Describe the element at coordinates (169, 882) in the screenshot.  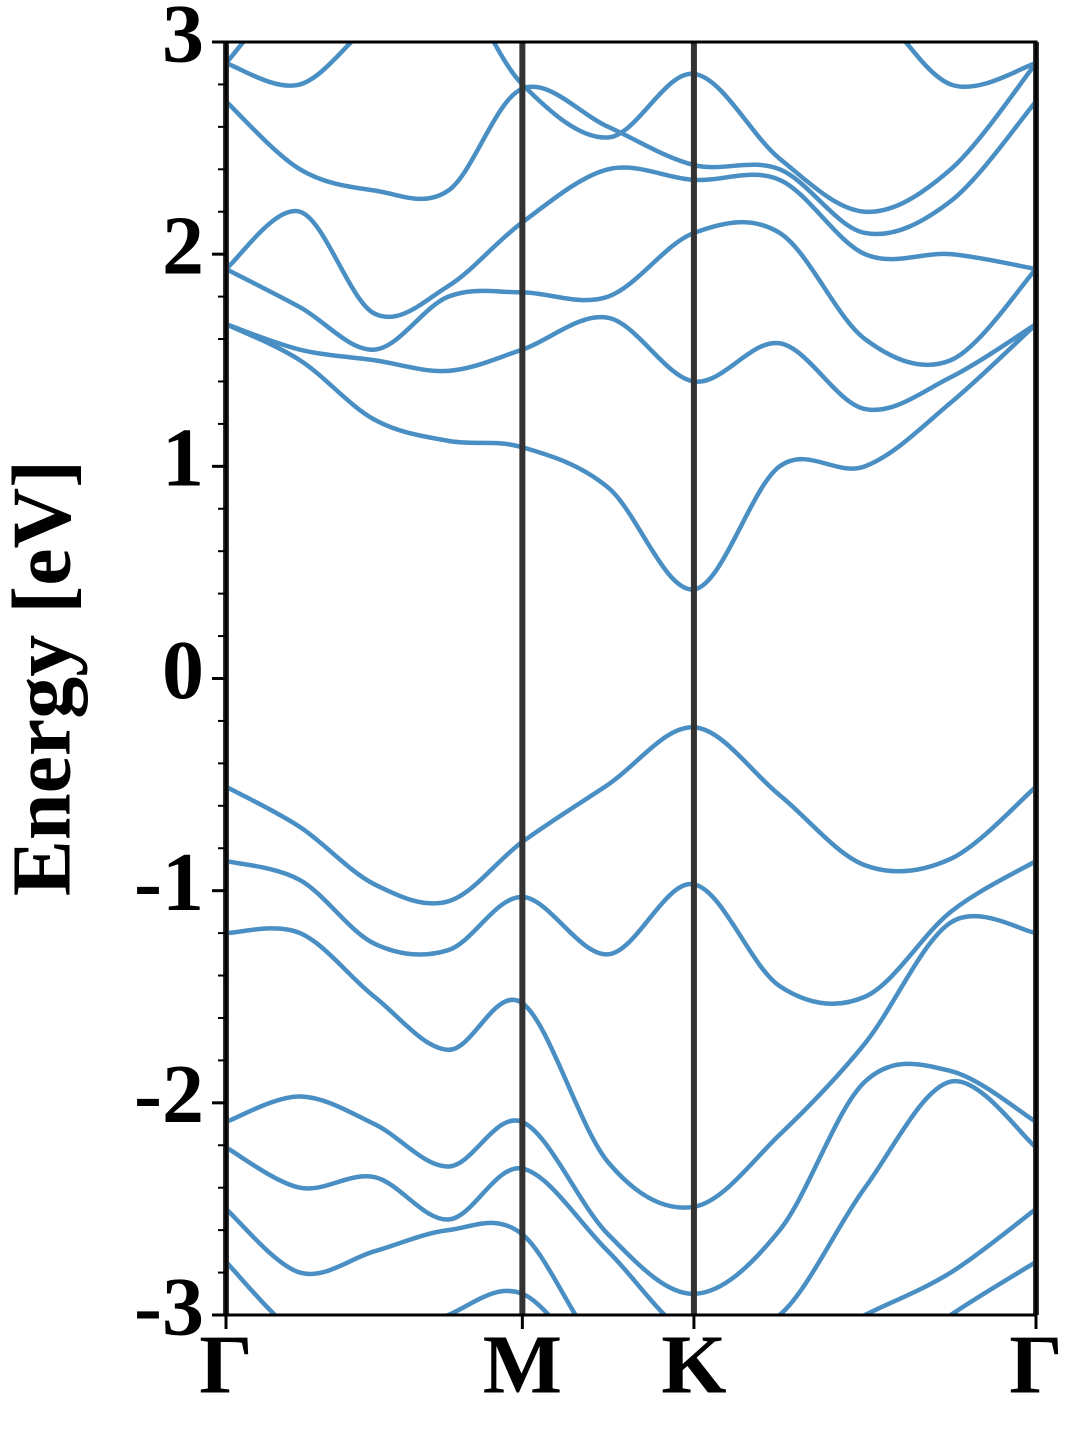
I see `y-tick-label: -1` at that location.